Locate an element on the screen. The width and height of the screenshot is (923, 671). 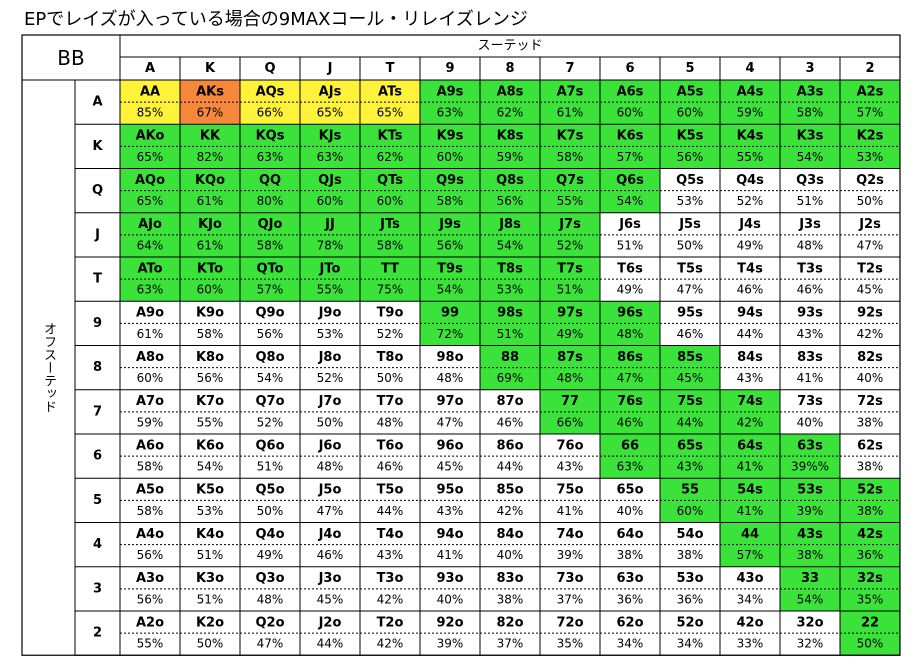
column-label: J is located at coordinates (330, 68).